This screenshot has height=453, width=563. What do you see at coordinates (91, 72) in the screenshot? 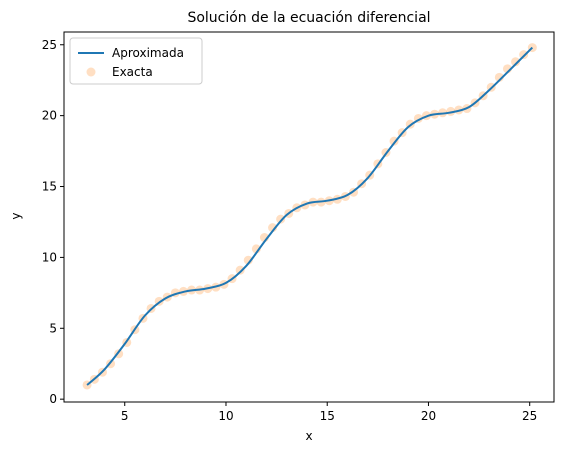
I see `legend-marker-swatch` at bounding box center [91, 72].